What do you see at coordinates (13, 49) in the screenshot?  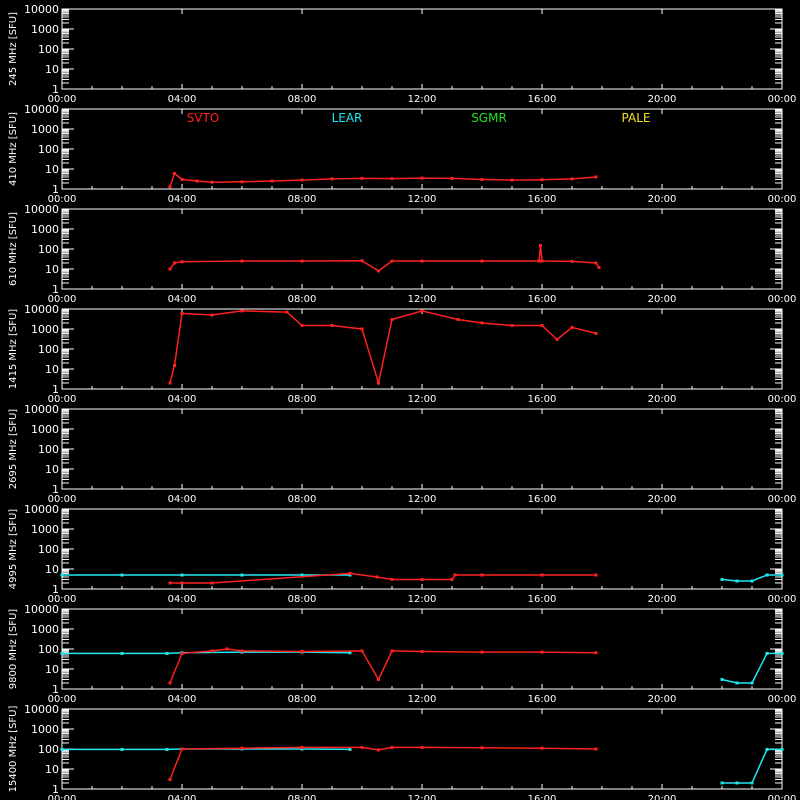 I see `y-axis-label: 245 MHz [SFU]` at bounding box center [13, 49].